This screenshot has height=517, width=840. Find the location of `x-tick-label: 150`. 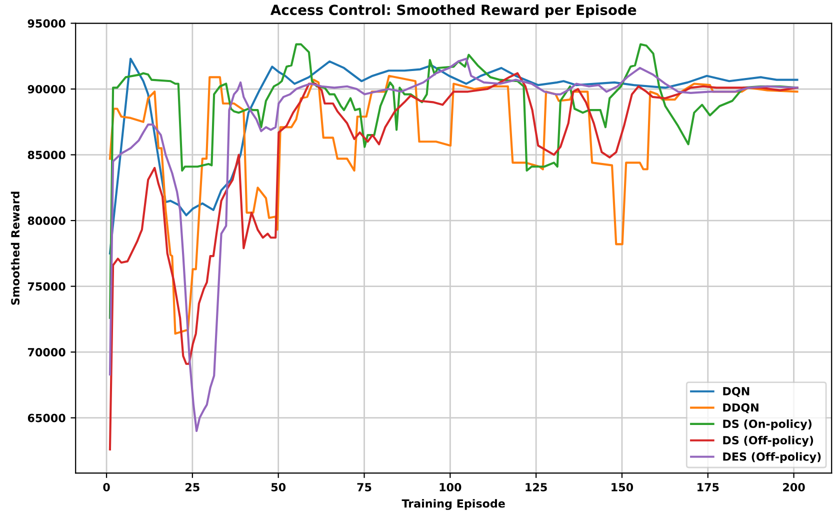

x-tick-label: 150 is located at coordinates (623, 487).